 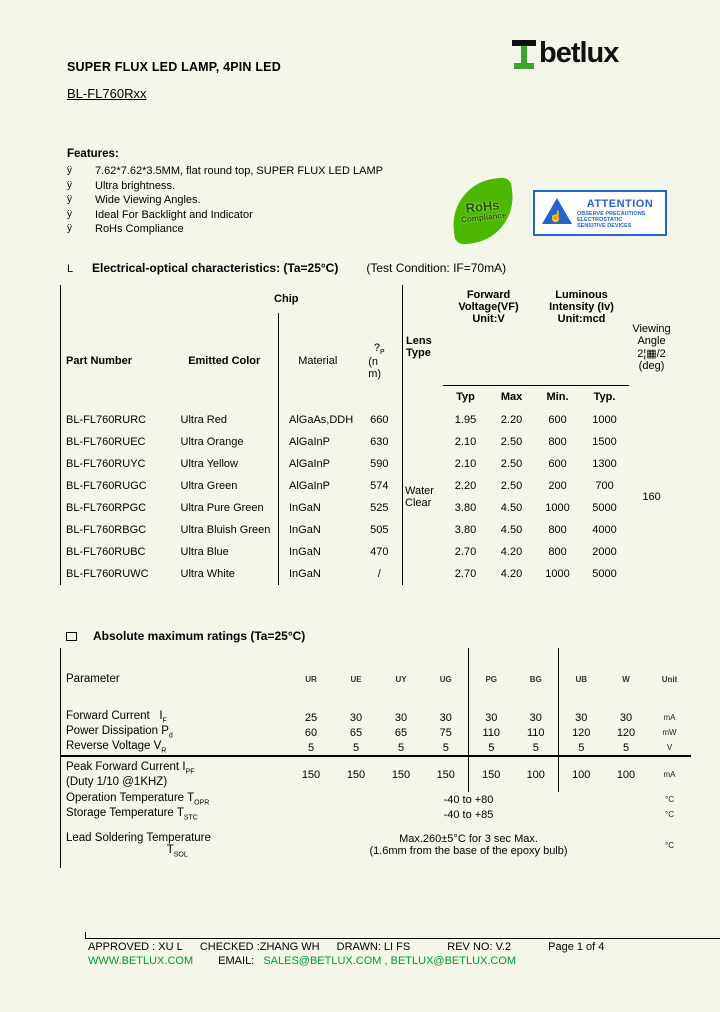 What do you see at coordinates (93, 679) in the screenshot?
I see `parameter-header: Parameter` at bounding box center [93, 679].